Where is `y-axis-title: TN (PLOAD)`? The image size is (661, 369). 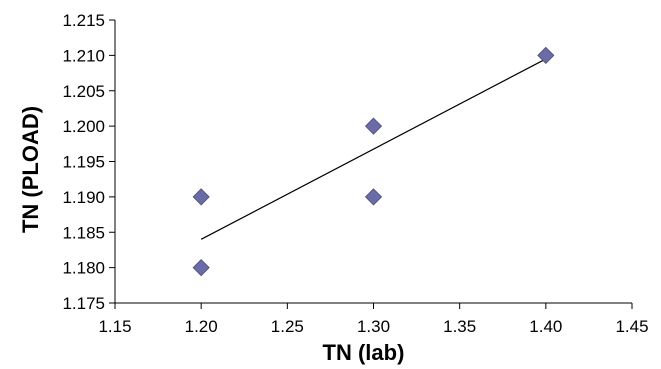 y-axis-title: TN (PLOAD) is located at coordinates (30, 169).